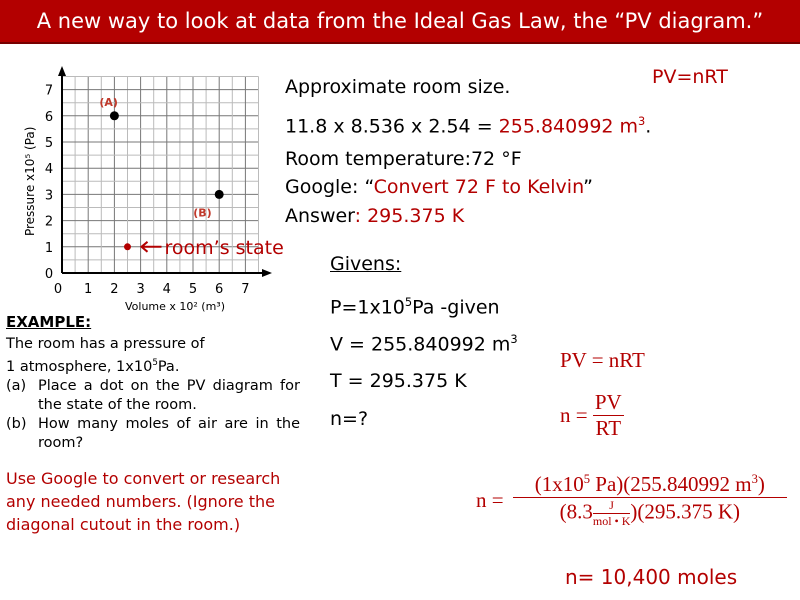 This screenshot has width=800, height=600. I want to click on room-temperature: Room temperature:72 °F, so click(403, 159).